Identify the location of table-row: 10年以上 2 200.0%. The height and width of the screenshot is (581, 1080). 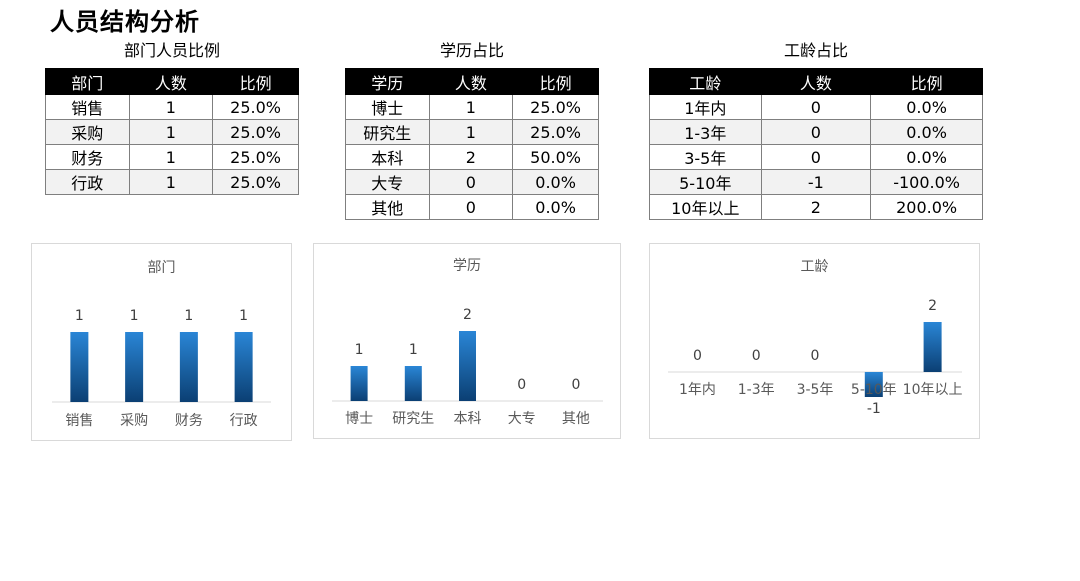
(816, 207).